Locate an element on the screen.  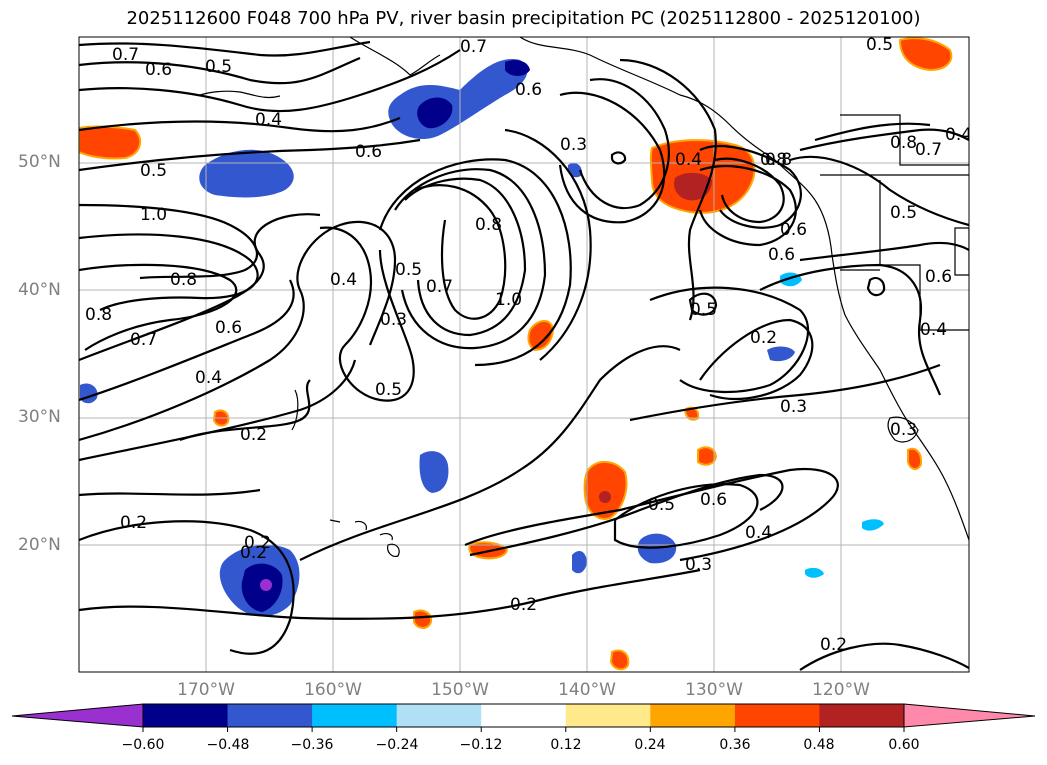
colorbar is located at coordinates (523, 717).